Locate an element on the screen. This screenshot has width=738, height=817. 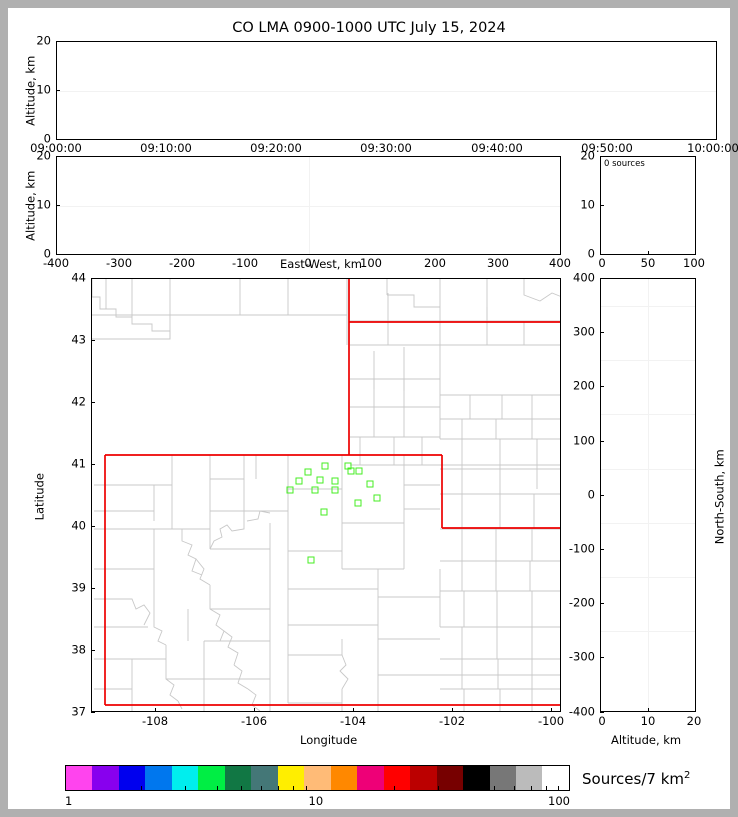
tick-label: 37 is located at coordinates (78, 711).